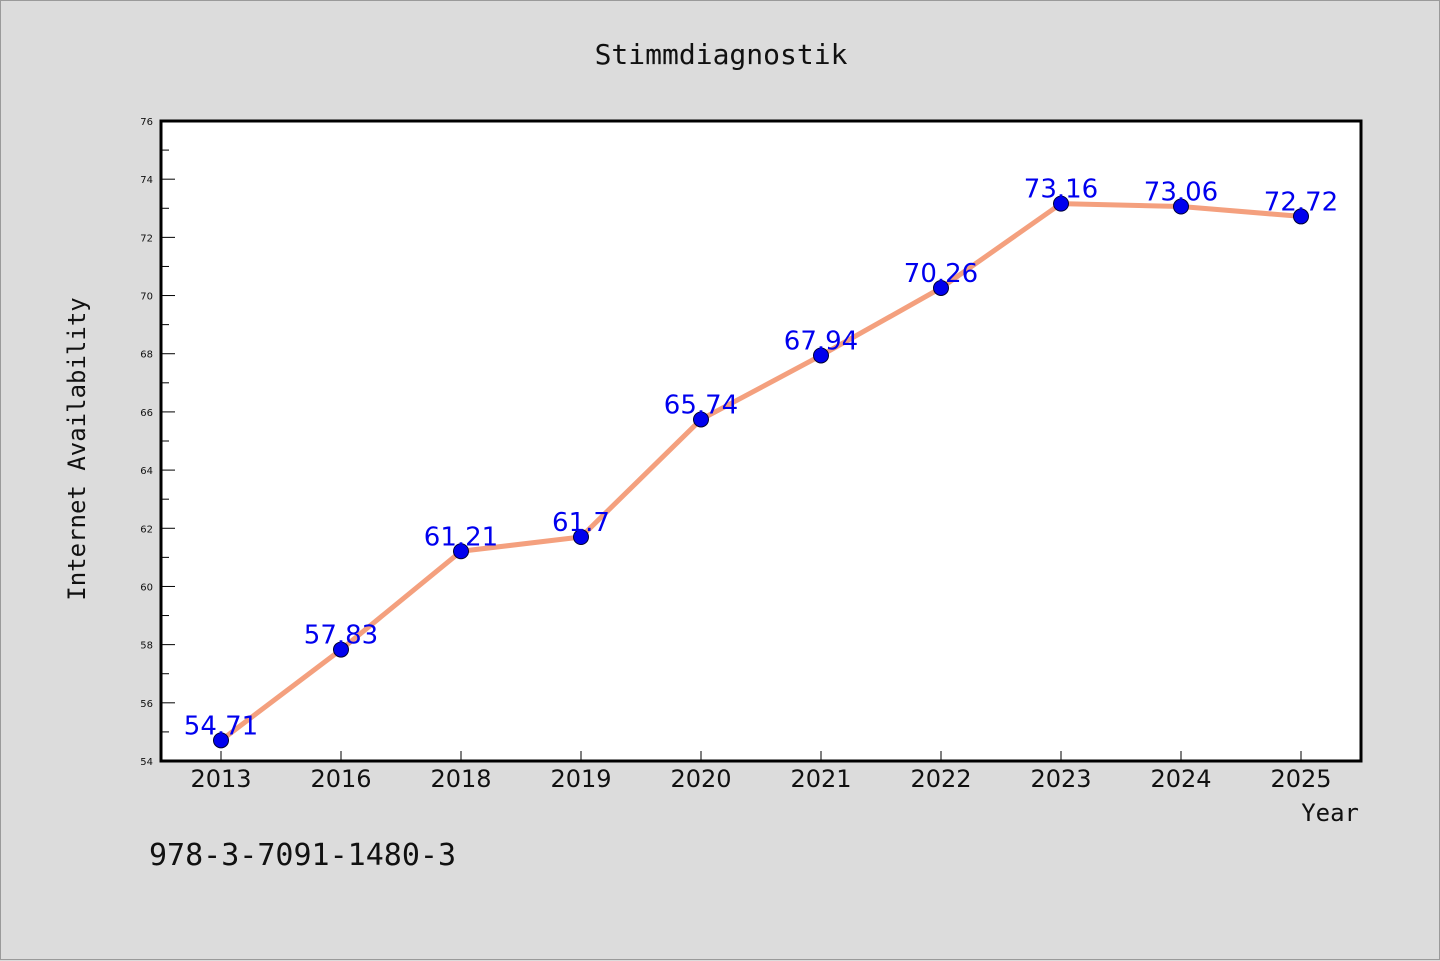  Describe the element at coordinates (700, 779) in the screenshot. I see `x-tick-label: 2020` at that location.